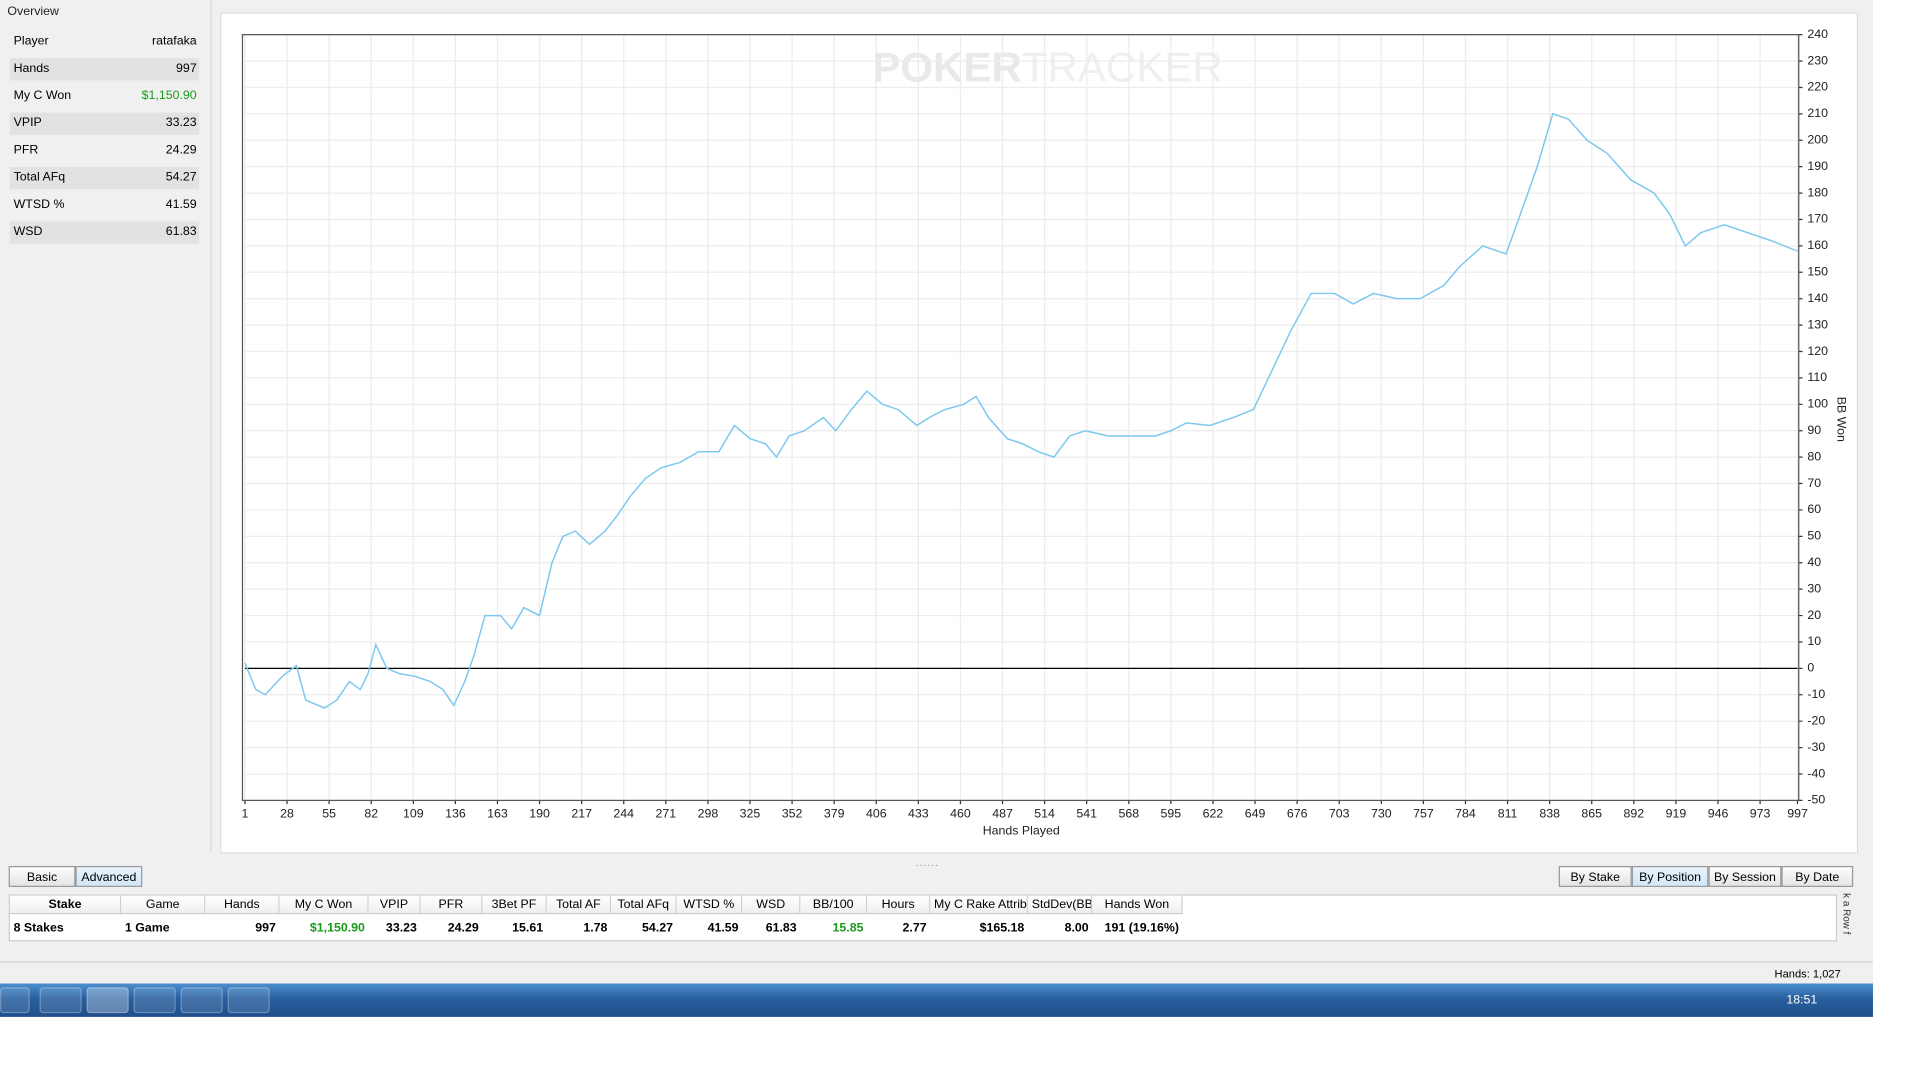  What do you see at coordinates (1814, 615) in the screenshot?
I see `y-tick-label: 20` at bounding box center [1814, 615].